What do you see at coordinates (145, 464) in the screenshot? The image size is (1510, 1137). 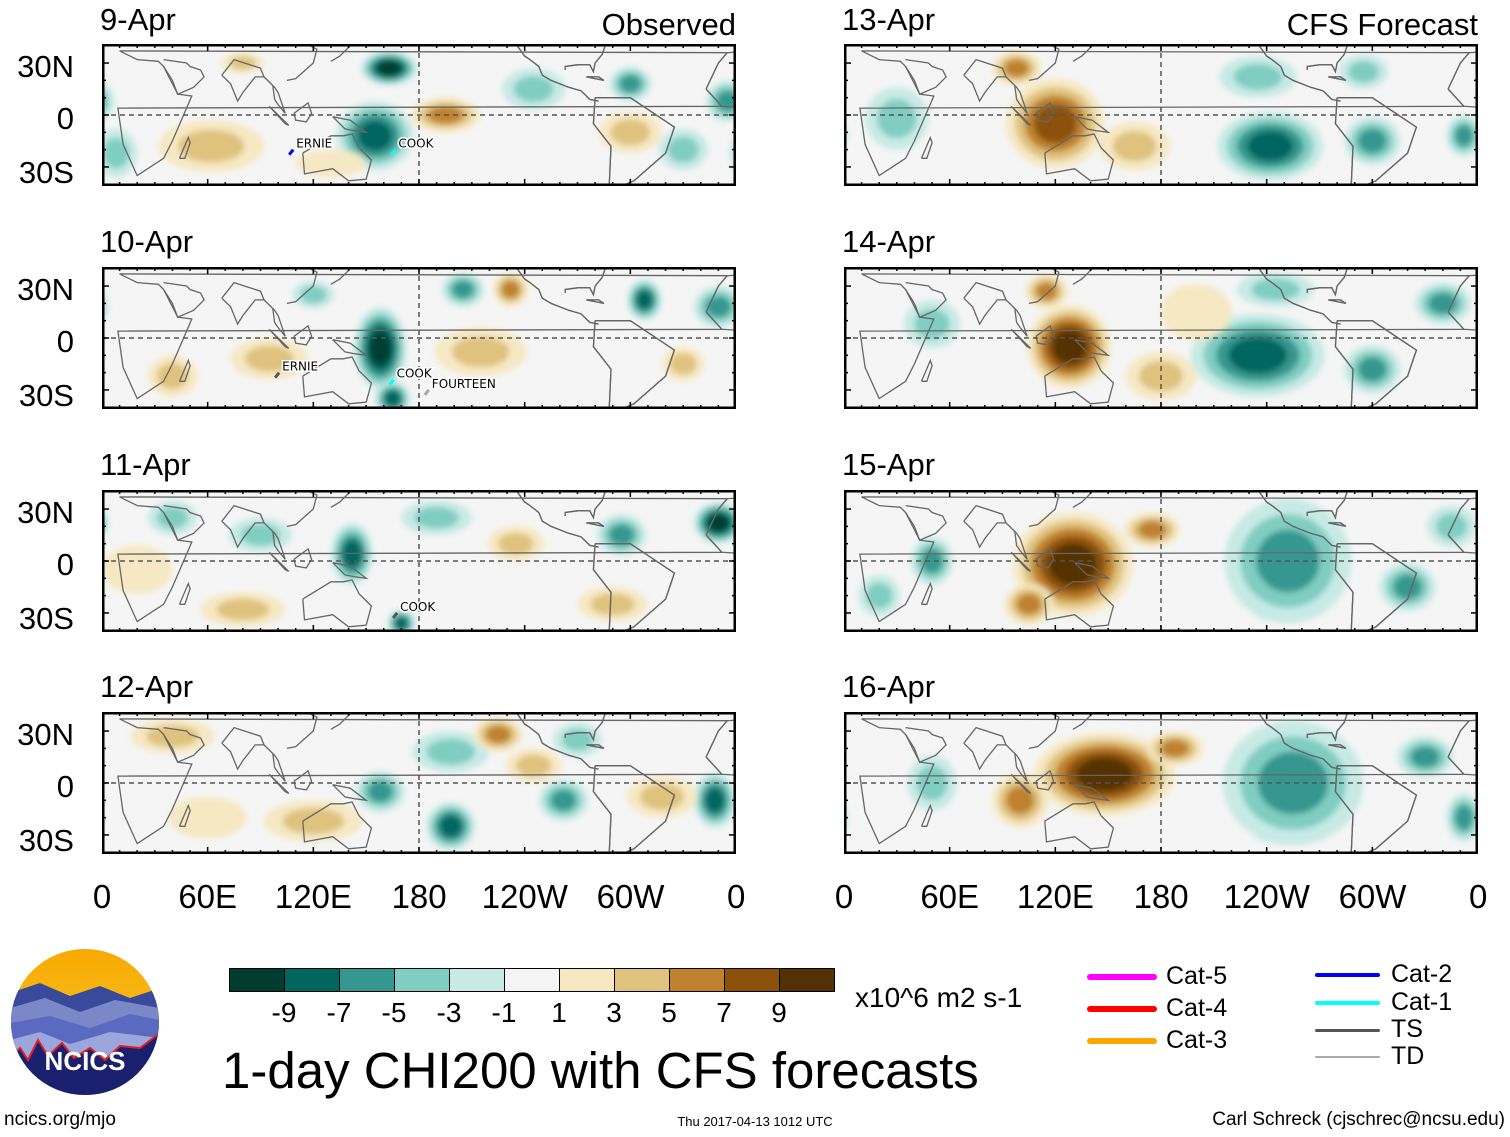 I see `panel-date-11-apr: 11-Apr` at bounding box center [145, 464].